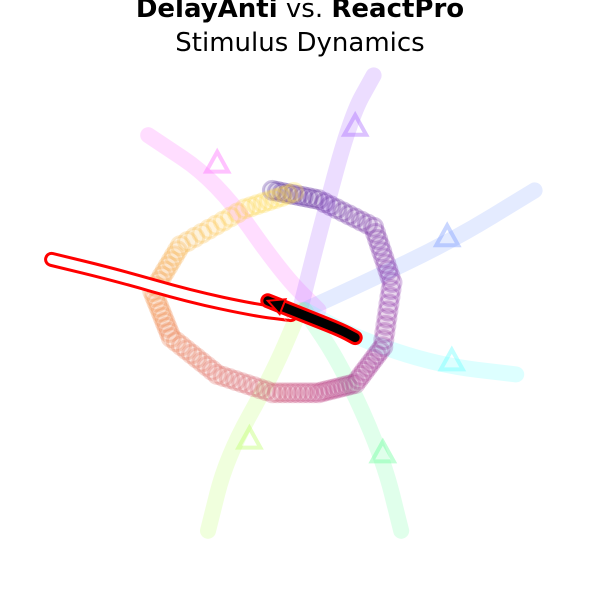 This screenshot has width=600, height=600. What do you see at coordinates (171, 287) in the screenshot?
I see `delay-trajectory-line` at bounding box center [171, 287].